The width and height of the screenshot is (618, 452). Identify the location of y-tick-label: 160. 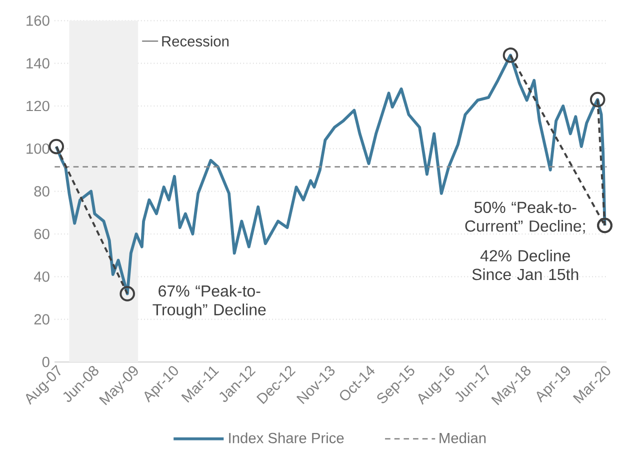
(38, 20).